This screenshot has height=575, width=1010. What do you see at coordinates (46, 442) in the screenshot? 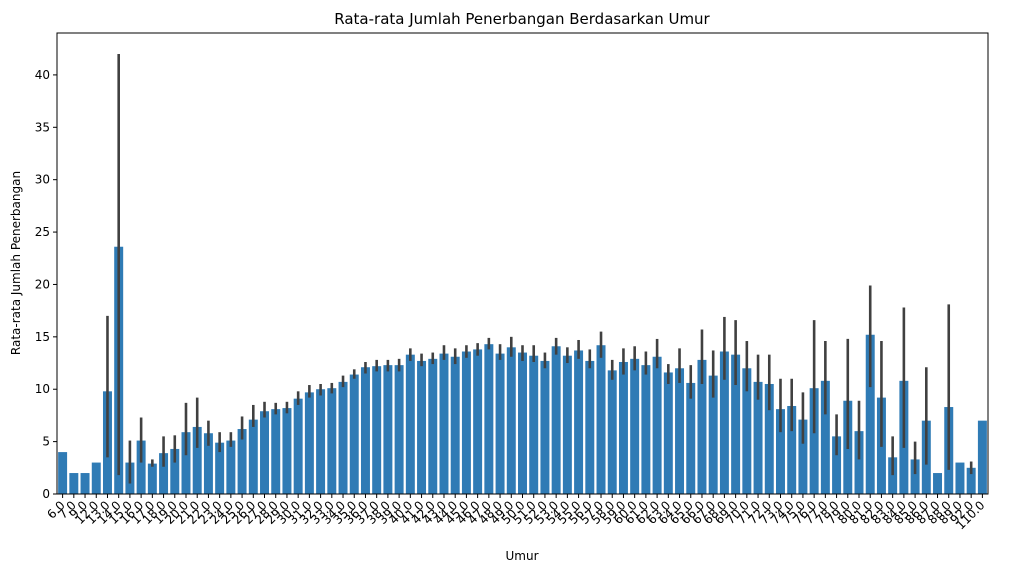
I see `y-tick-label: 5` at bounding box center [46, 442].